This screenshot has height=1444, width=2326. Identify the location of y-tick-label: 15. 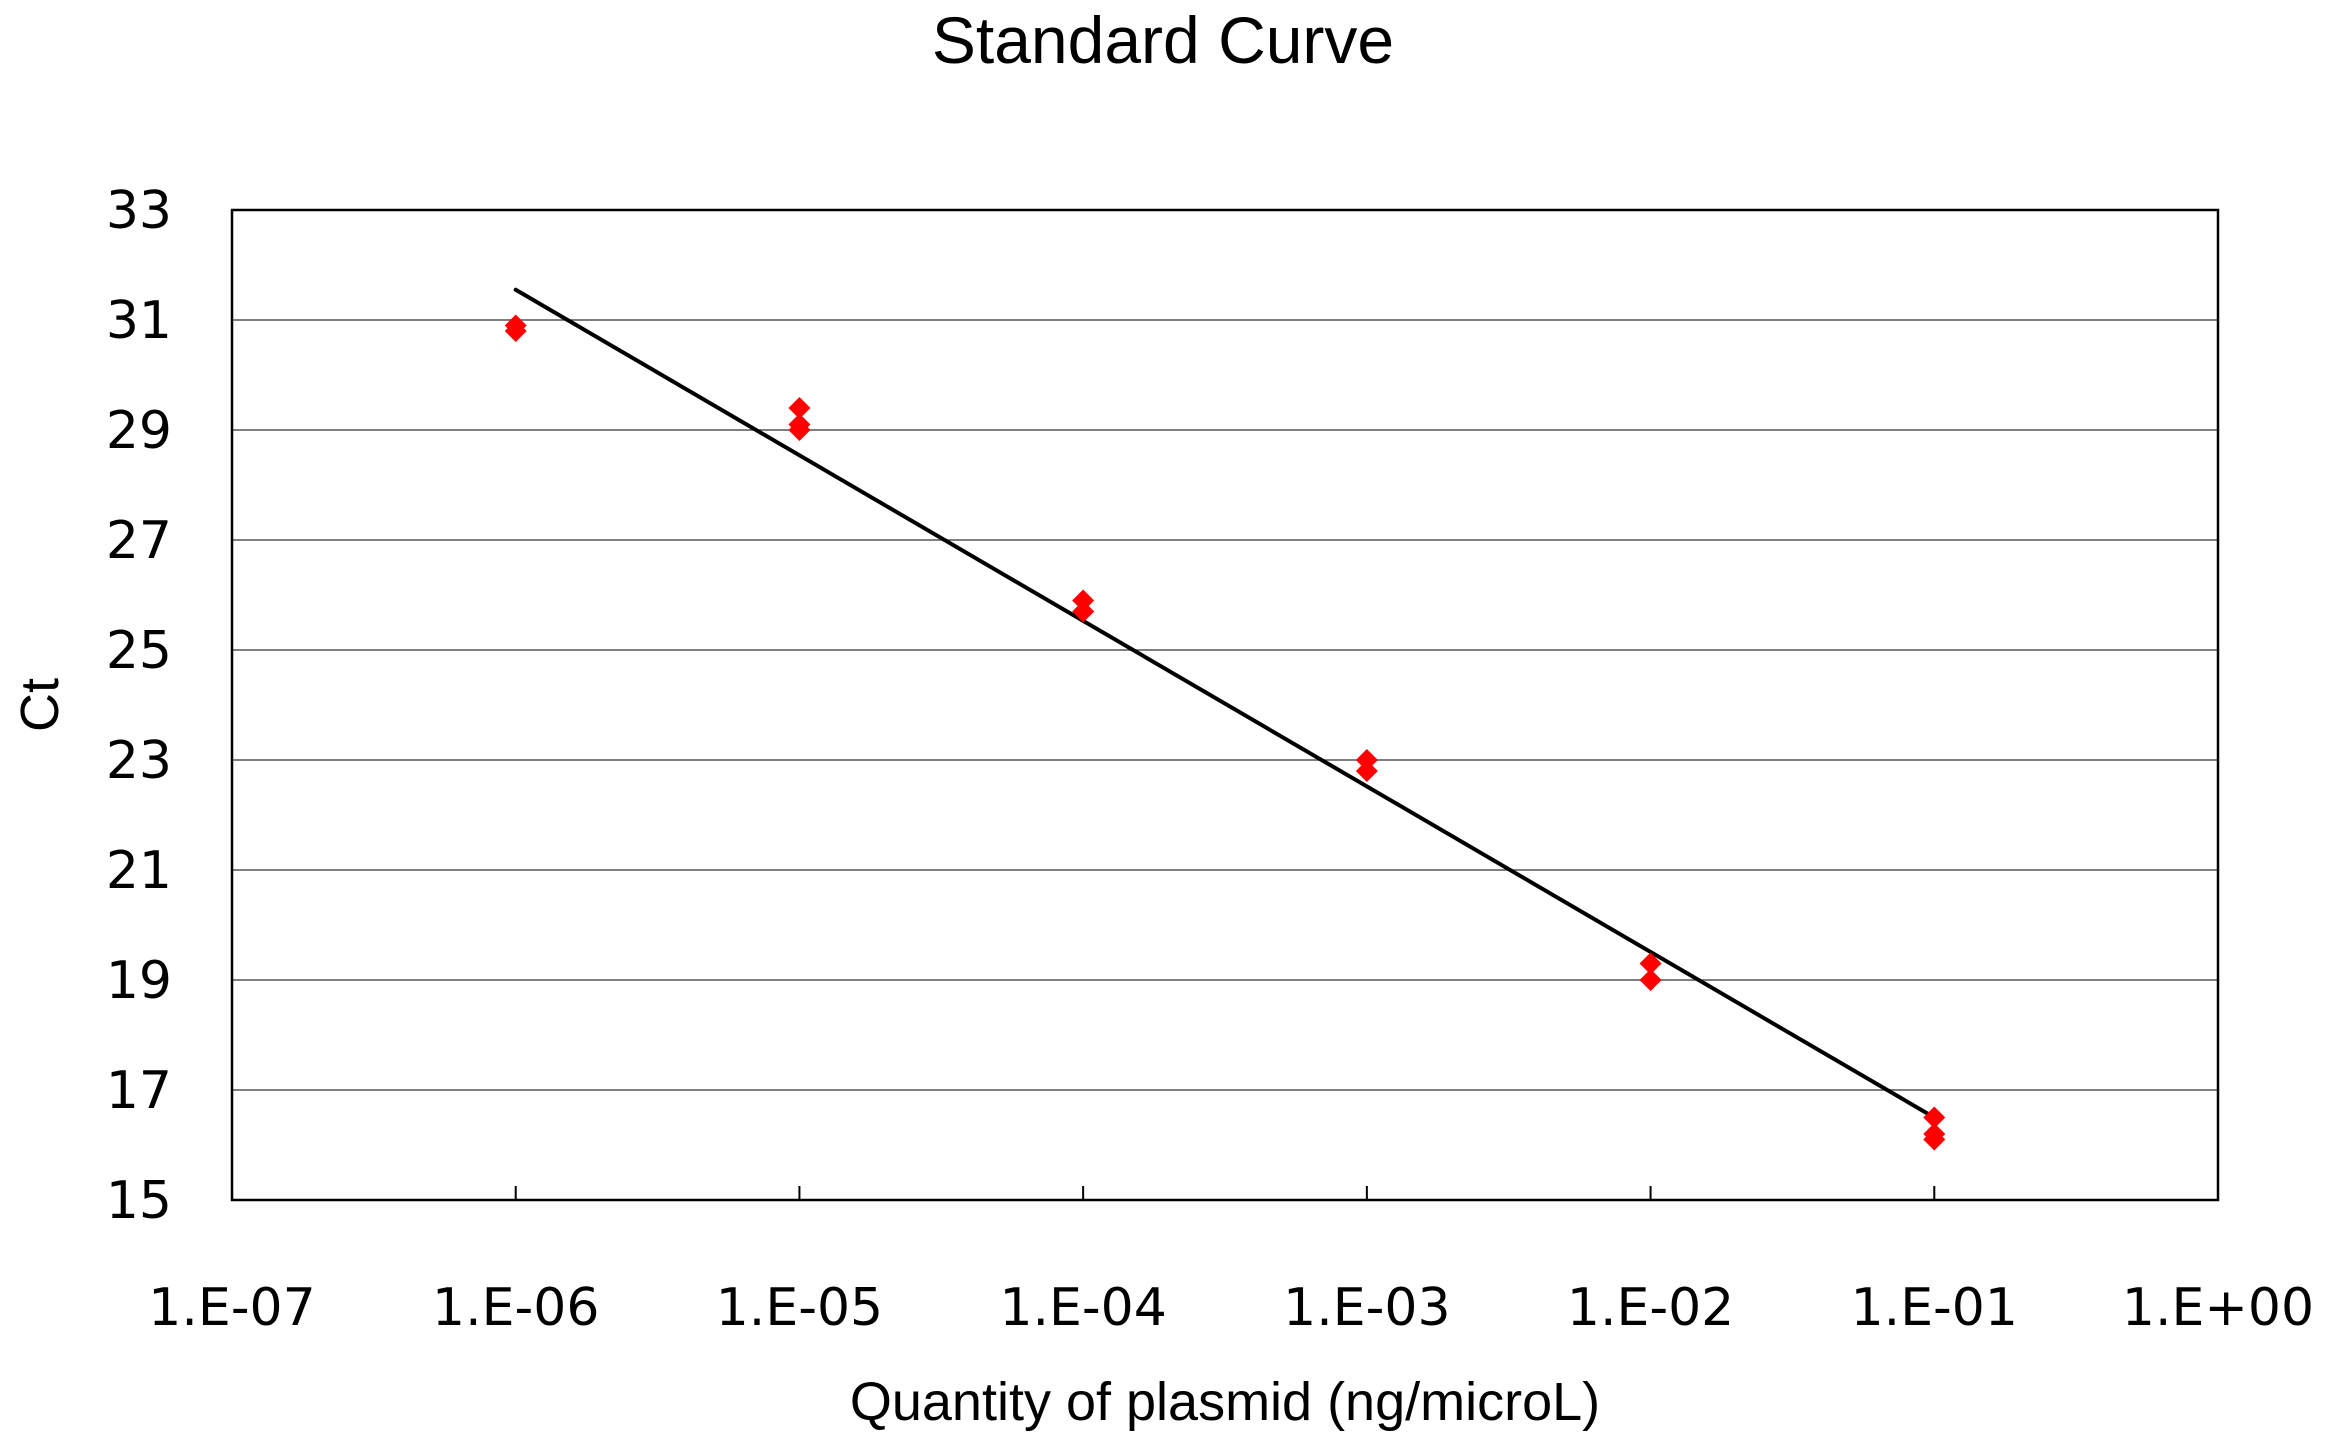
(139, 1201).